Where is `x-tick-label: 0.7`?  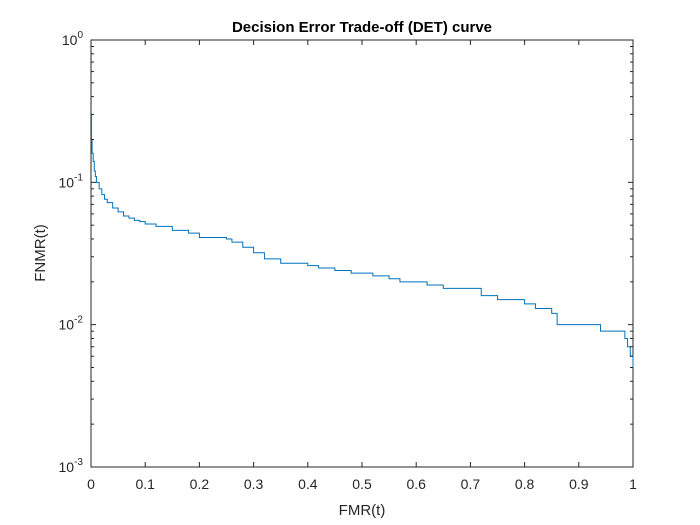 x-tick-label: 0.7 is located at coordinates (471, 484).